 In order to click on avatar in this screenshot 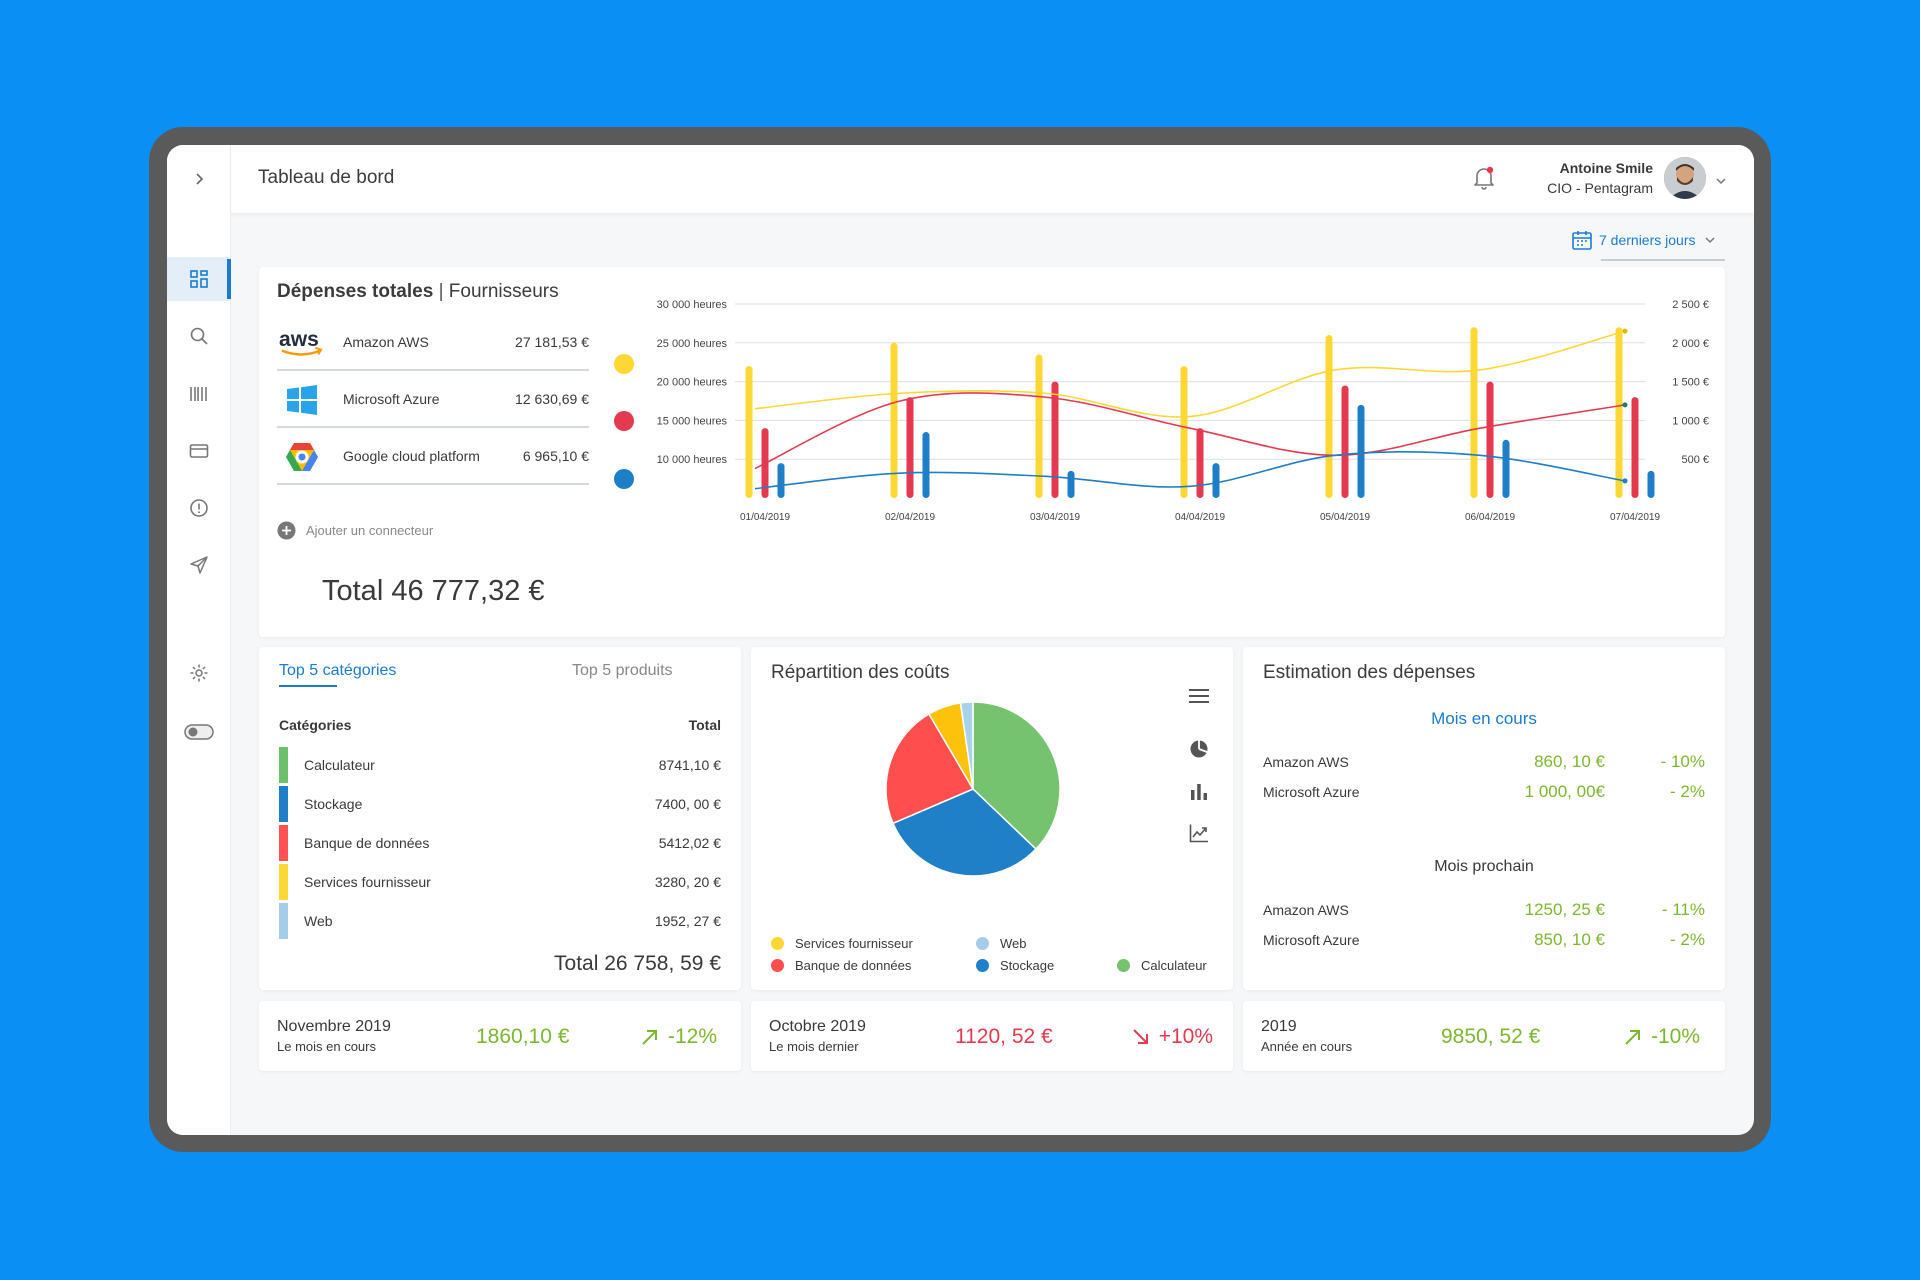, I will do `click(1685, 178)`.